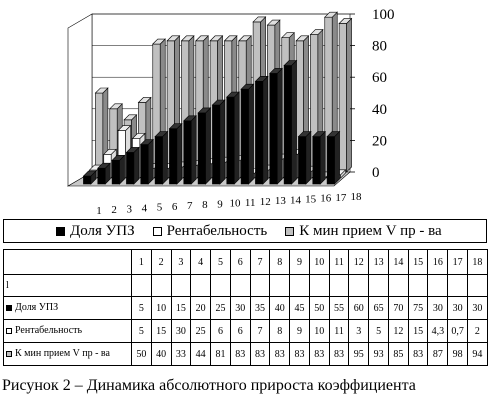 Image resolution: width=489 pixels, height=401 pixels. What do you see at coordinates (220, 308) in the screenshot?
I see `table-cell: 25` at bounding box center [220, 308].